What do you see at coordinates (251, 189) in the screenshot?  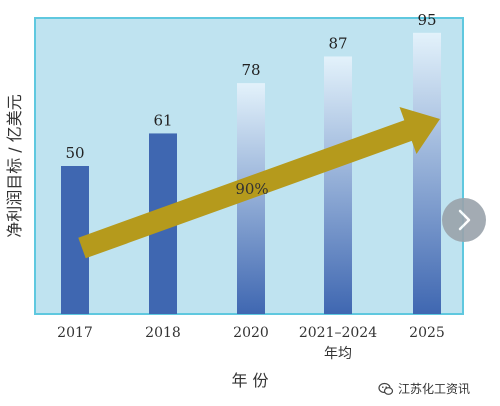 I see `growth-annotation: 90%` at bounding box center [251, 189].